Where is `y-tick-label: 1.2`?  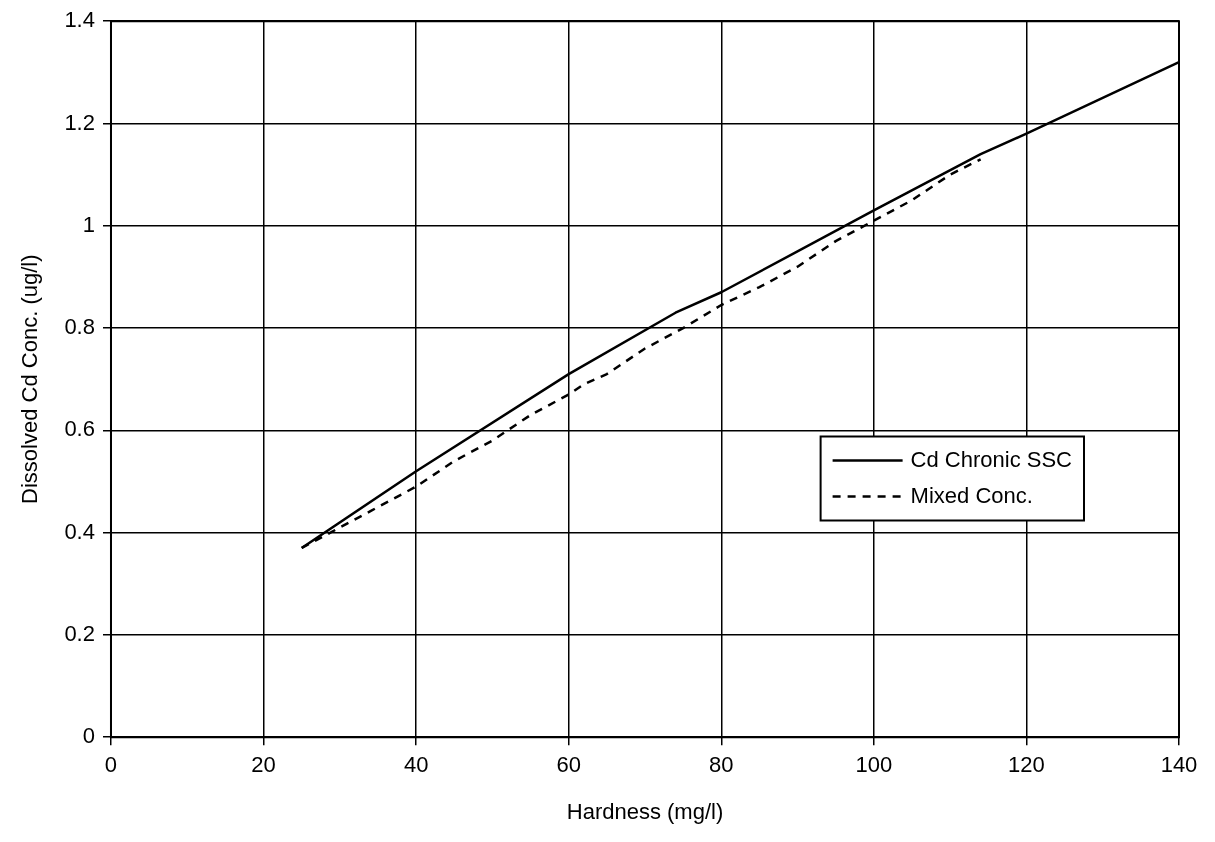
y-tick-label: 1.2 is located at coordinates (79, 122).